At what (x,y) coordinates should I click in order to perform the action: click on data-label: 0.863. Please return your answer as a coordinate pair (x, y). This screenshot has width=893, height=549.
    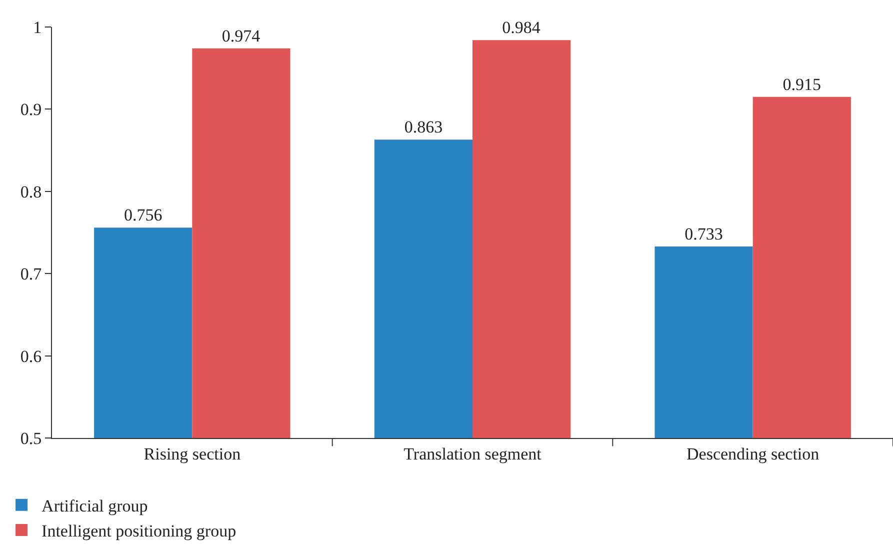
    Looking at the image, I should click on (423, 127).